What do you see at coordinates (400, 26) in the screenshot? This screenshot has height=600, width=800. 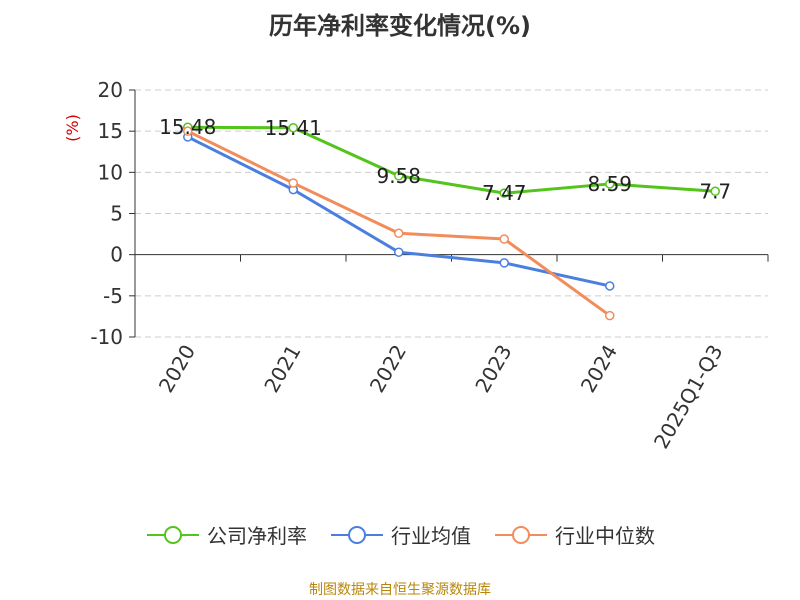 I see `chart-title: 历年净利率变化情况(%)` at bounding box center [400, 26].